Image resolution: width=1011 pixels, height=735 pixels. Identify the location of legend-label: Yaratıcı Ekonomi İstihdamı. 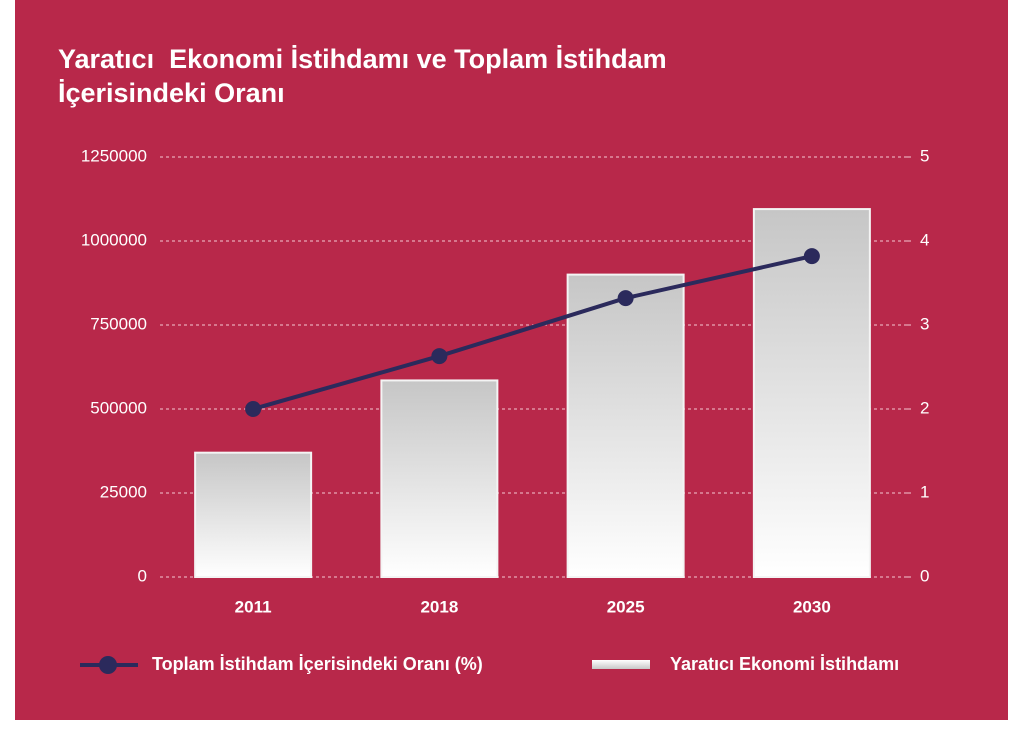
(784, 664).